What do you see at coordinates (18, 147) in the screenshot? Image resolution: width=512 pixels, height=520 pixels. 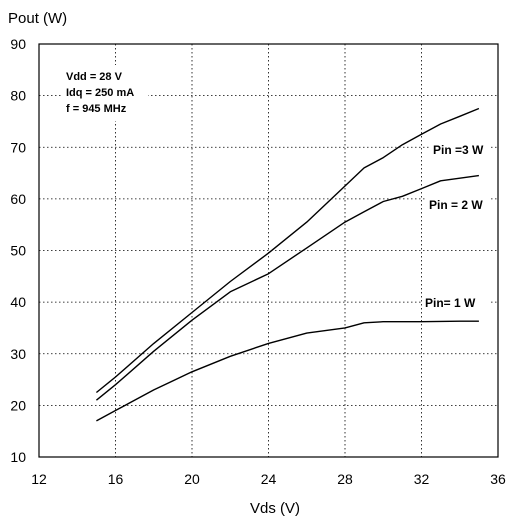 I see `y-tick-label: 70` at bounding box center [18, 147].